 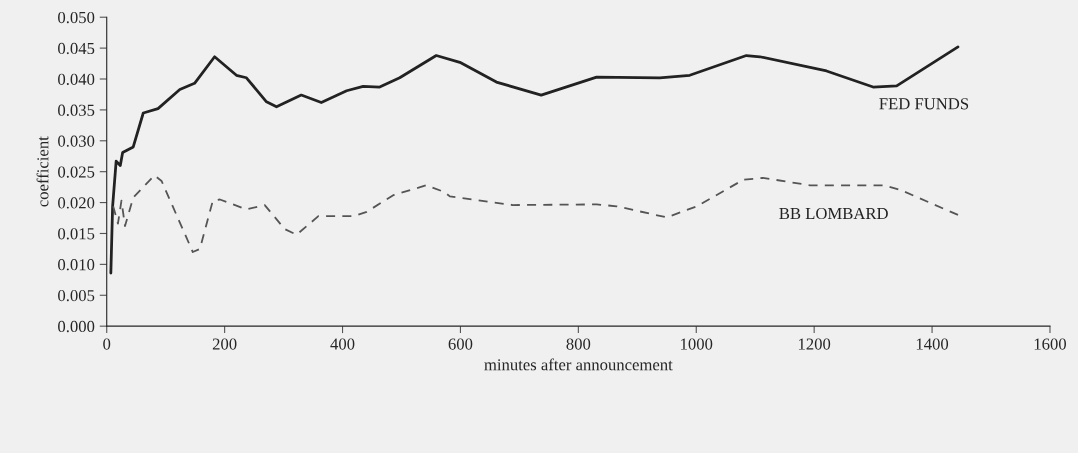 What do you see at coordinates (460, 344) in the screenshot?
I see `x-tick-label: 600` at bounding box center [460, 344].